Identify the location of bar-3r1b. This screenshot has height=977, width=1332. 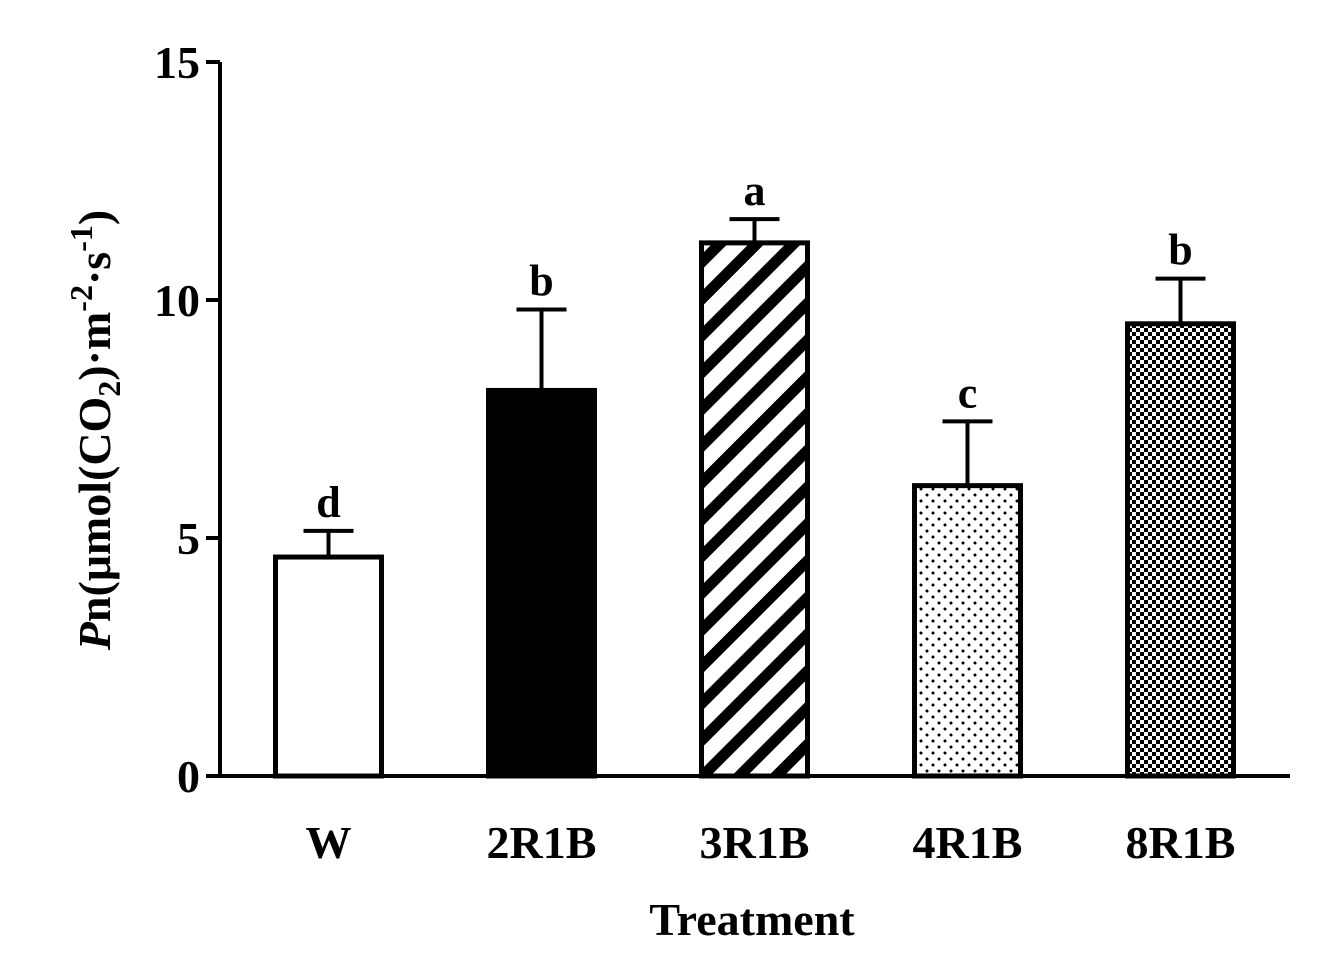
(754, 509).